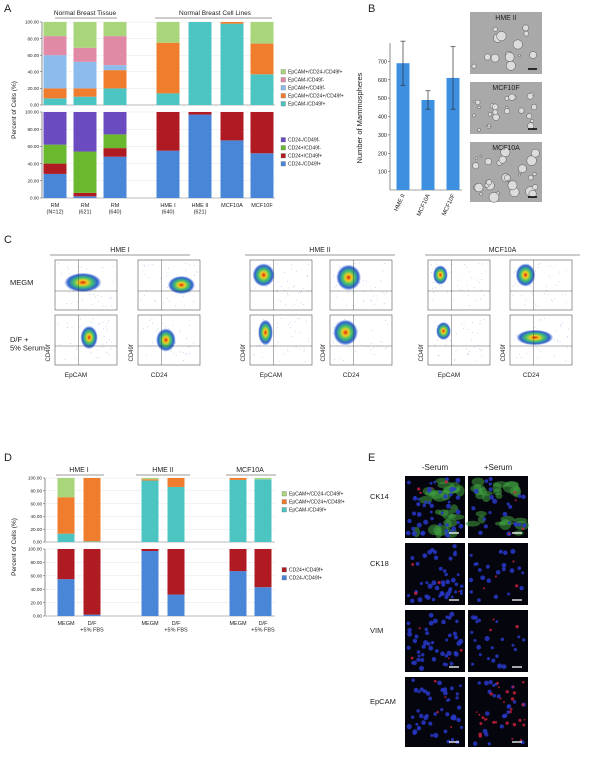  I want to click on x-tick-label: D/F +5% FBS, so click(92, 627).